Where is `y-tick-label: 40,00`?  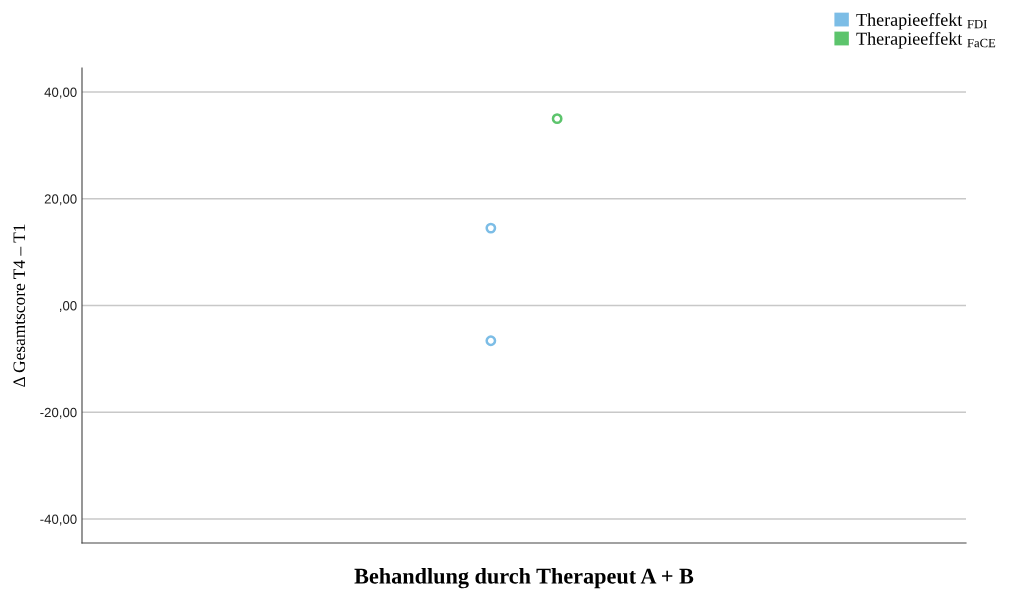
y-tick-label: 40,00 is located at coordinates (60, 93).